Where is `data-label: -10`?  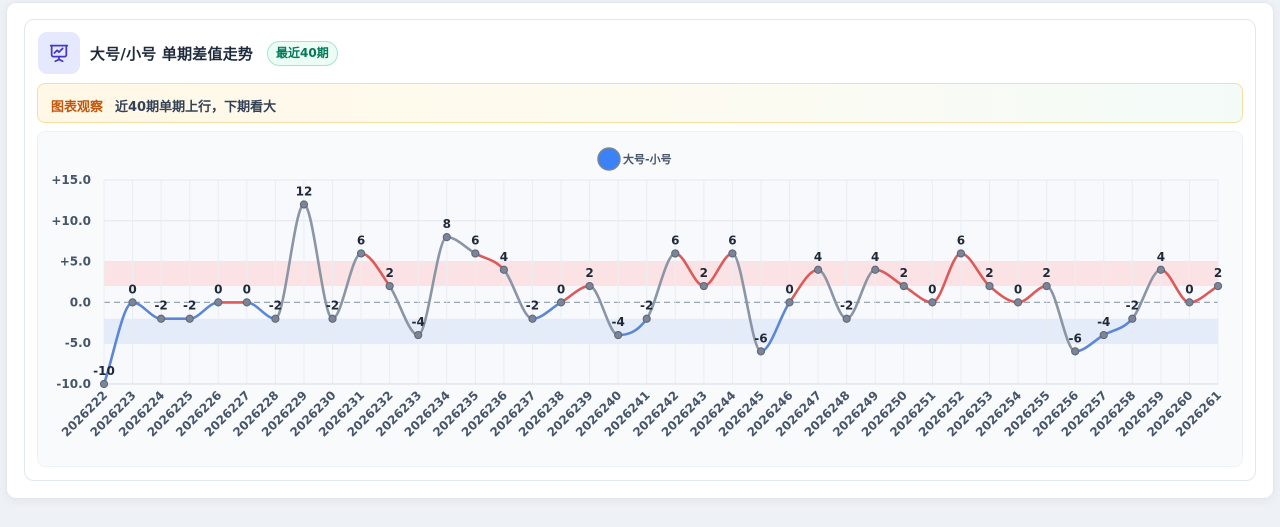 data-label: -10 is located at coordinates (104, 371).